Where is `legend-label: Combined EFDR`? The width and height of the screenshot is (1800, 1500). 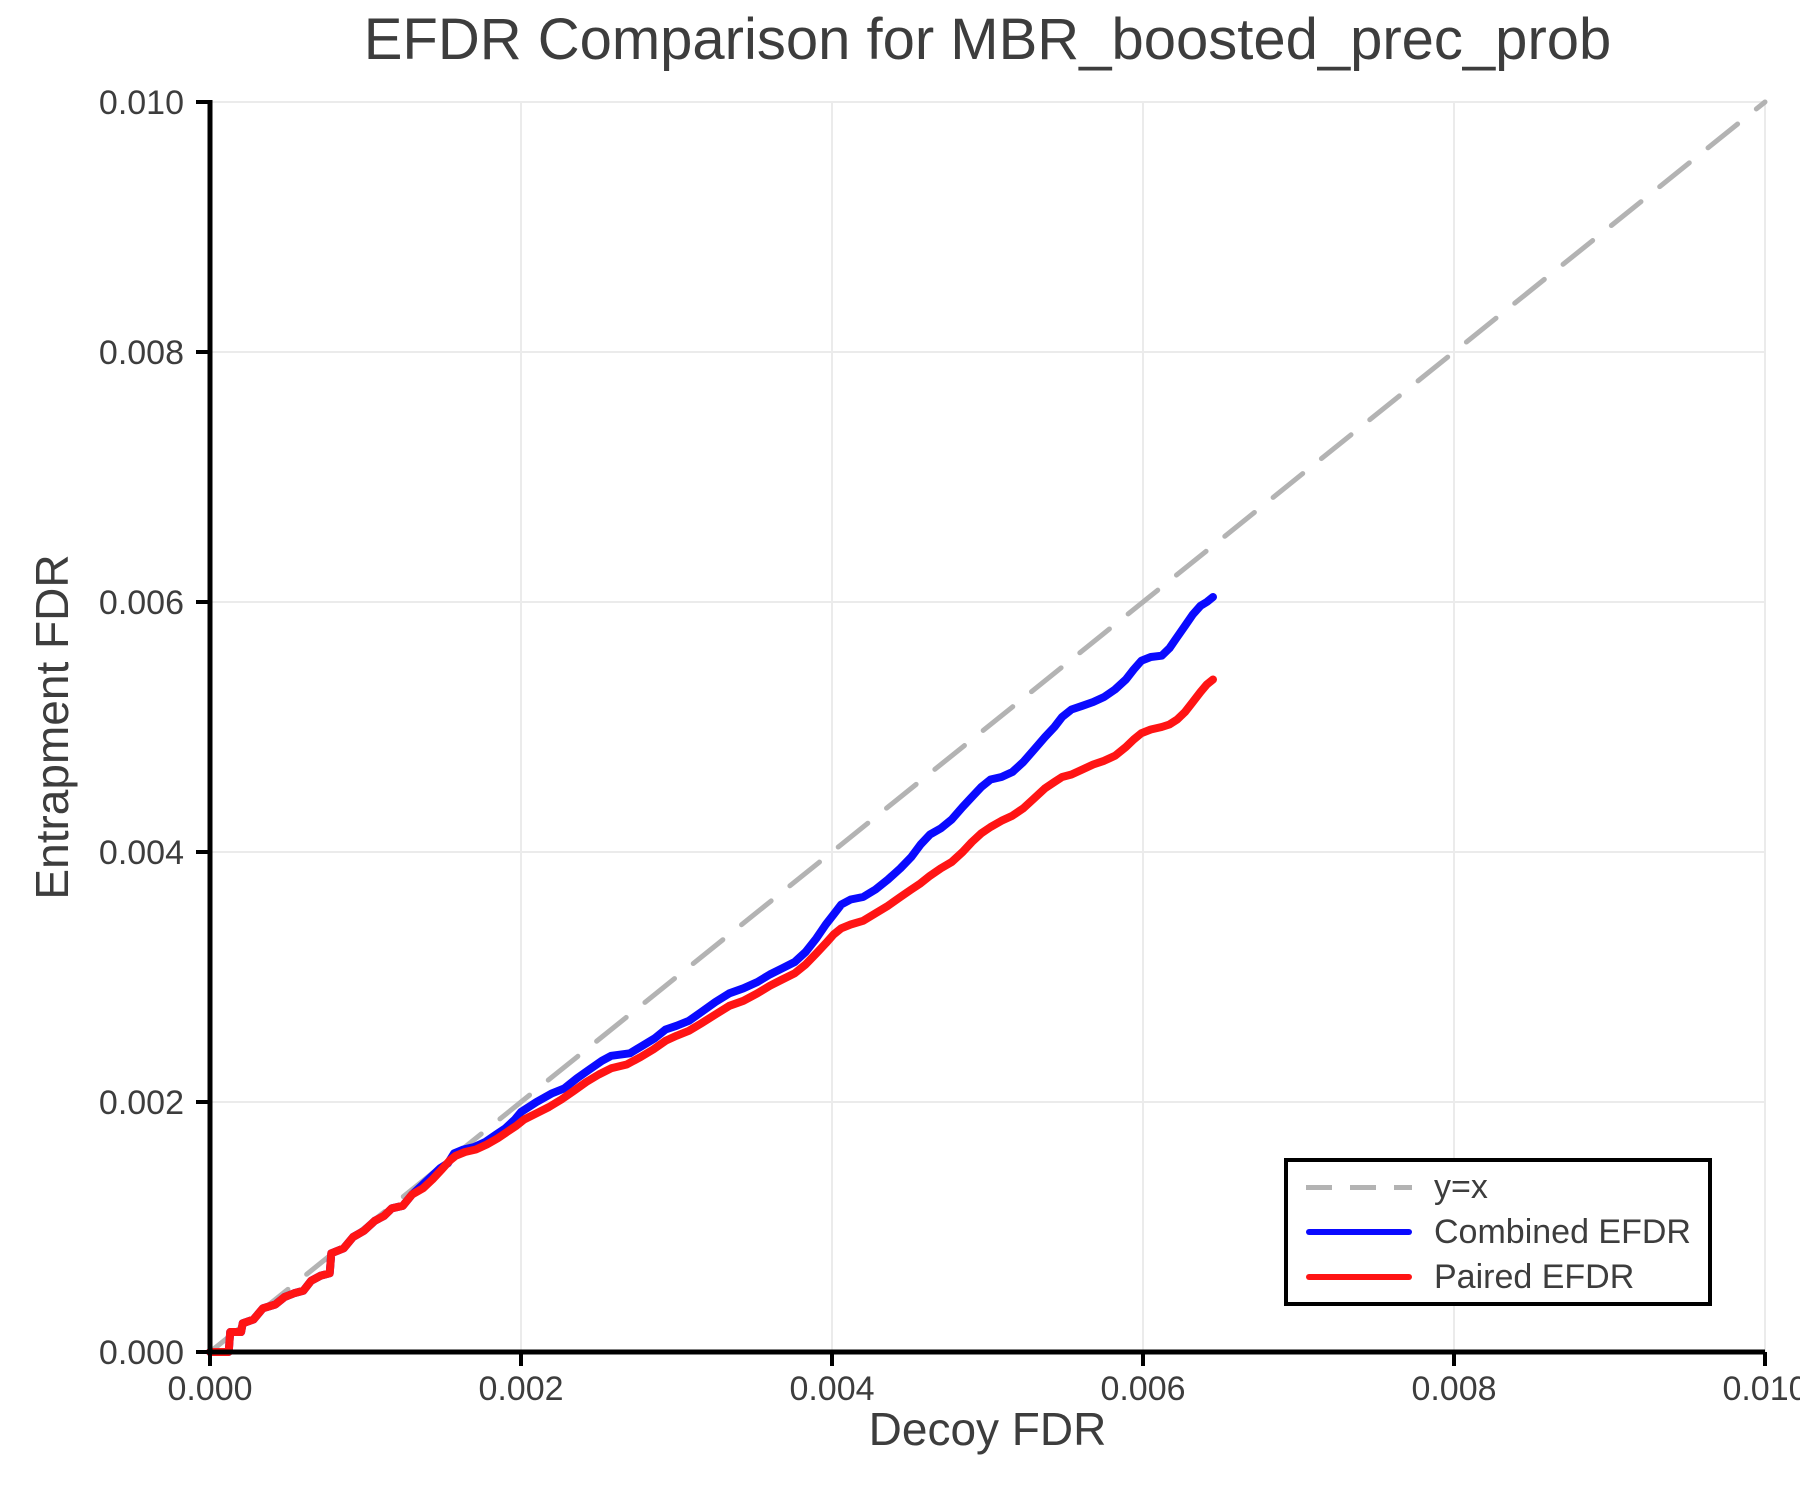
legend-label: Combined EFDR is located at coordinates (1562, 1232).